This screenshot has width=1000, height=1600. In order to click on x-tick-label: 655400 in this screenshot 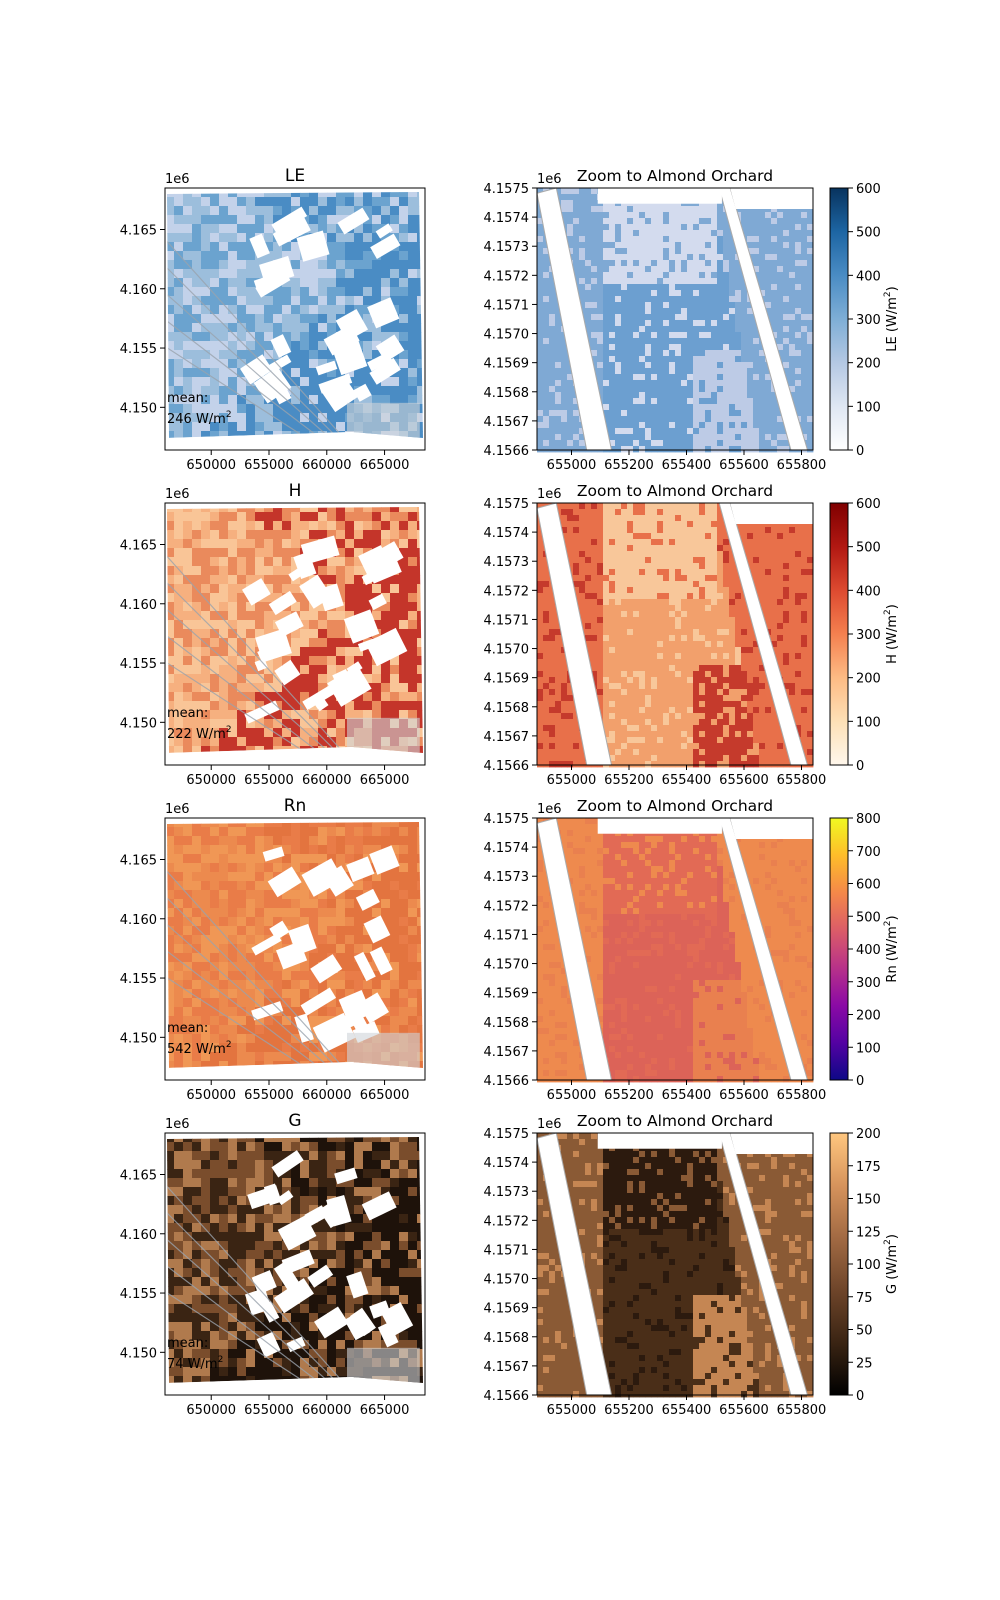, I will do `click(687, 1095)`.